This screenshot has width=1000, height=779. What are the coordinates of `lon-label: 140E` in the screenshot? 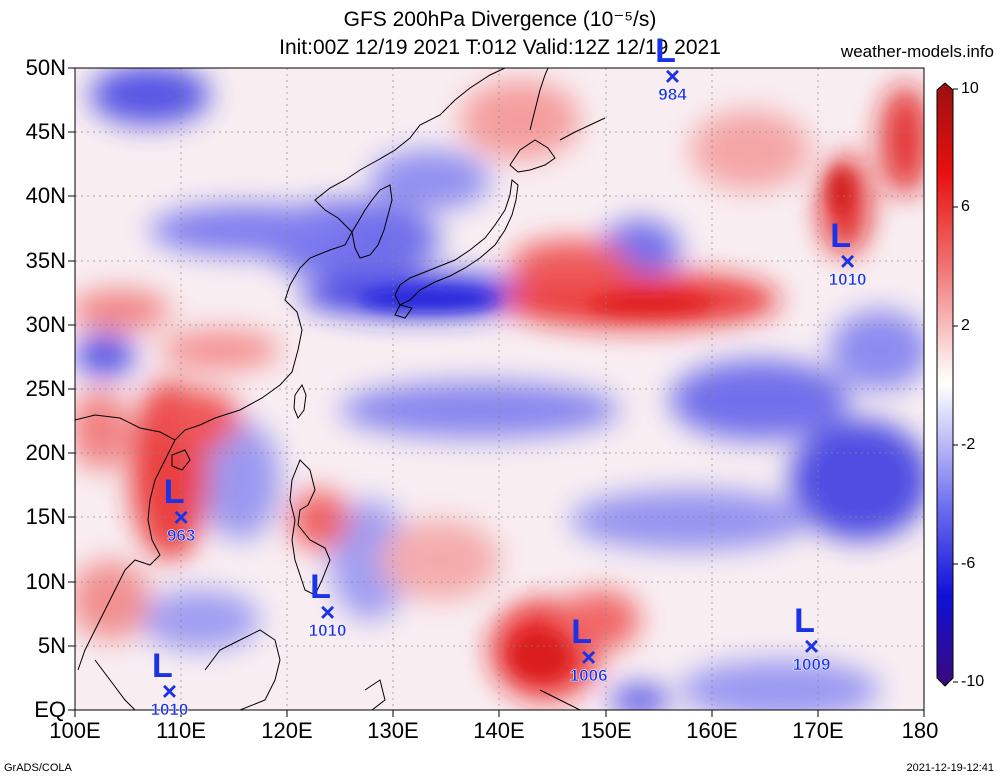 It's located at (499, 730).